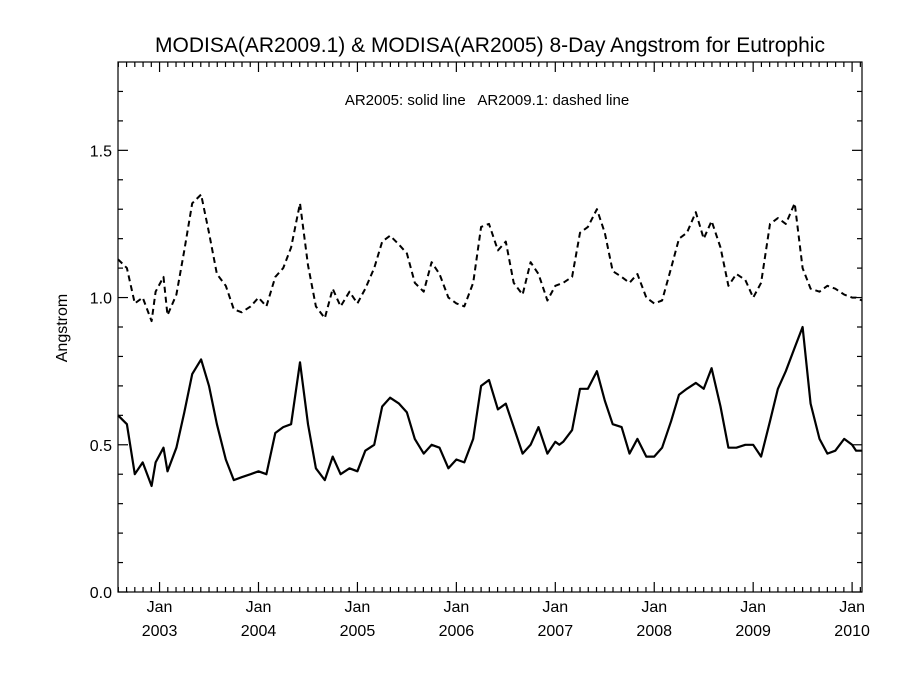 This screenshot has width=900, height=675. Describe the element at coordinates (259, 631) in the screenshot. I see `x-tick-year-label: 2004` at that location.